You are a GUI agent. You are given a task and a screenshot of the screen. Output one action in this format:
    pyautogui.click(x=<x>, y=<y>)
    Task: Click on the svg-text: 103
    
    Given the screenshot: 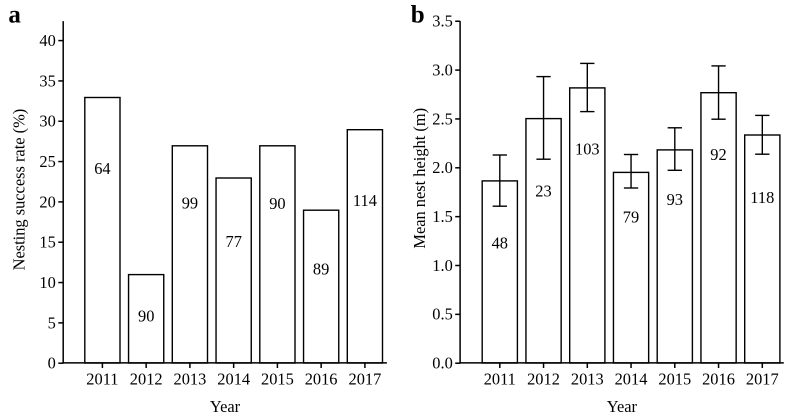 What is the action you would take?
    pyautogui.click(x=587, y=148)
    